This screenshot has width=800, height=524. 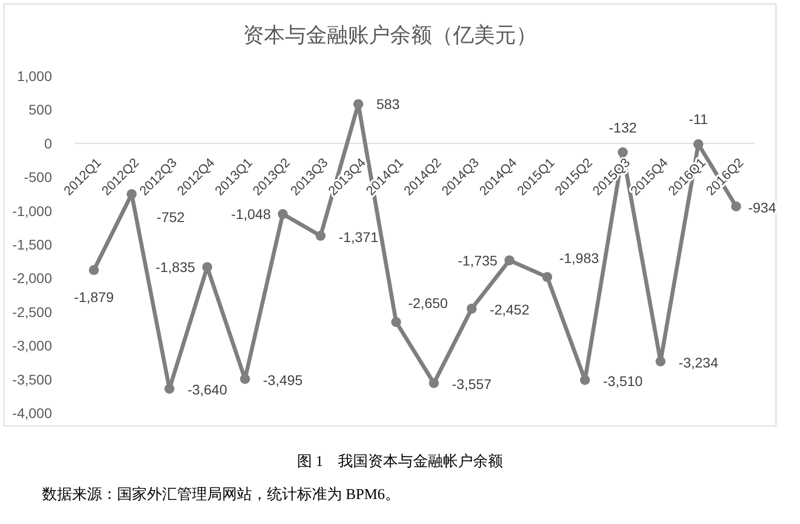 I want to click on y-tick-label: -1,000, so click(x=32, y=210).